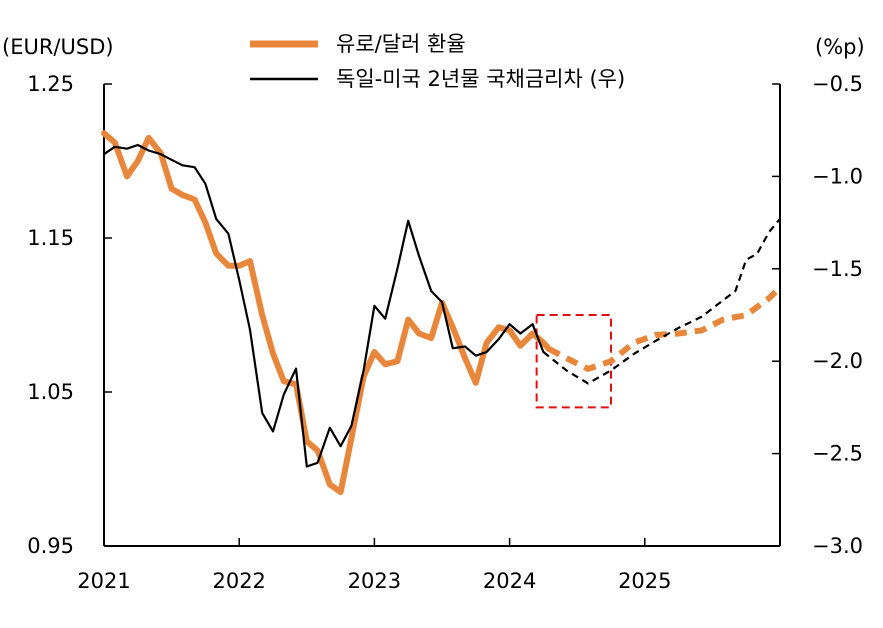 The width and height of the screenshot is (883, 628). I want to click on left-tick-label: 1.25, so click(50, 84).